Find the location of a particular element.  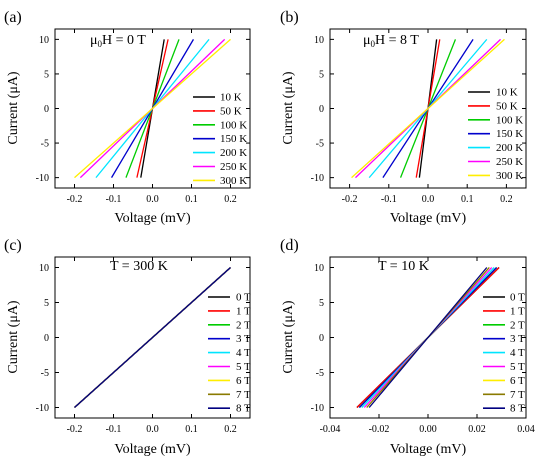

panel-annotation: μ0H = 0 T is located at coordinates (118, 41).